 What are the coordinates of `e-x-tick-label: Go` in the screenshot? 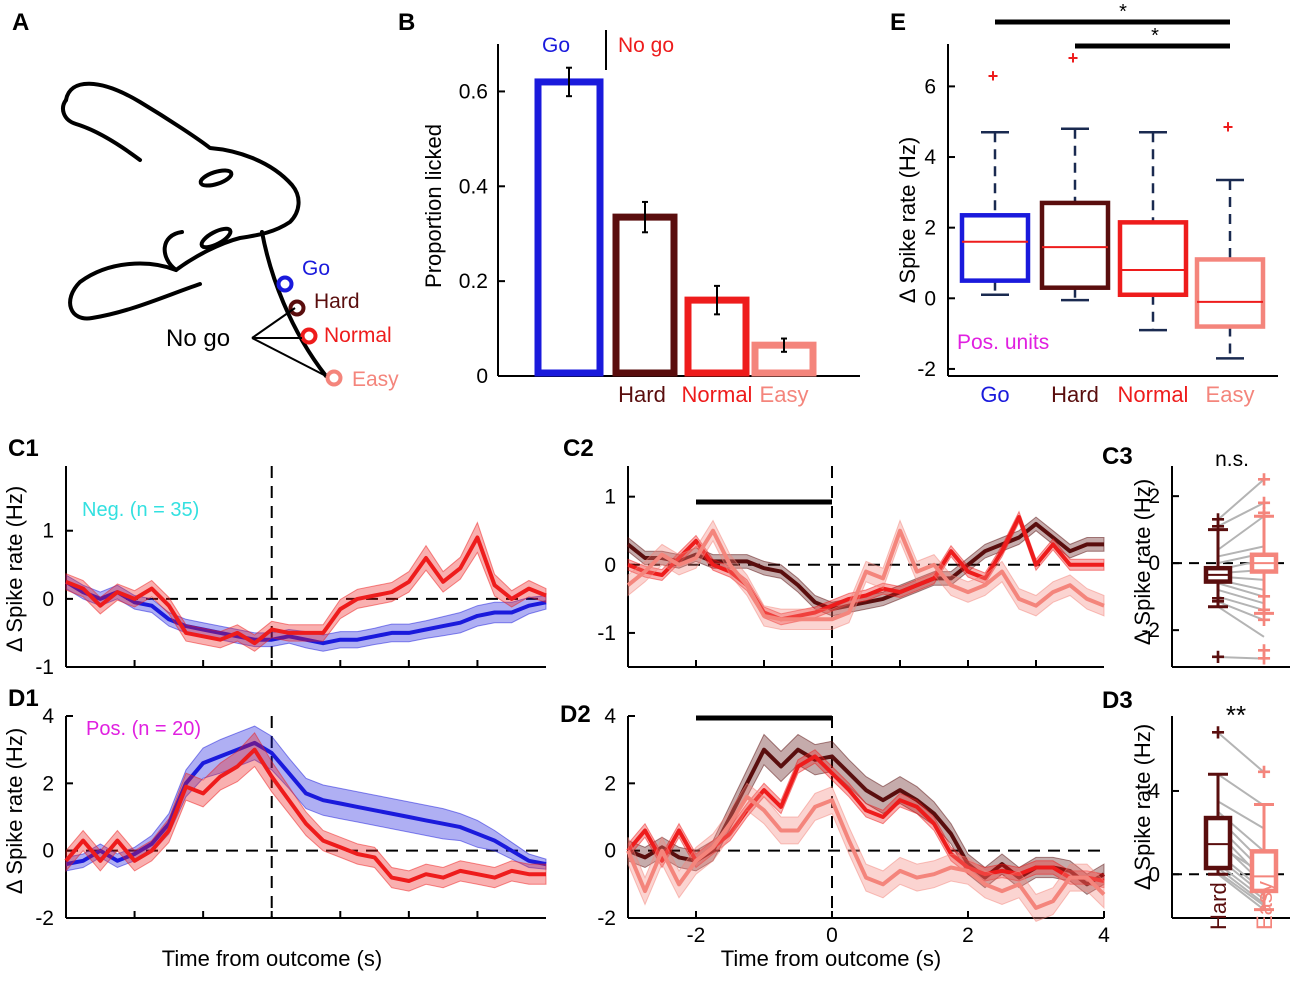 It's located at (994, 394).